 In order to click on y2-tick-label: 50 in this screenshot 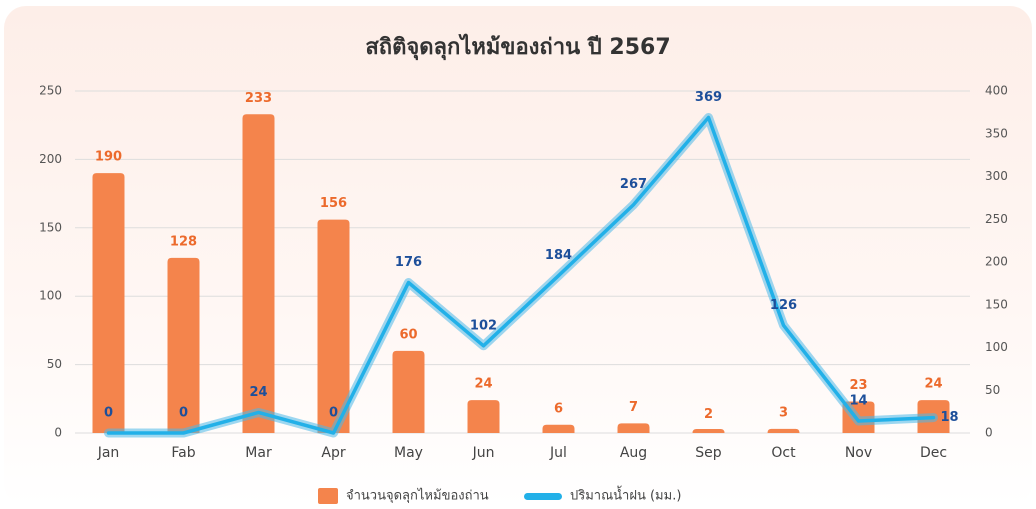, I will do `click(992, 390)`.